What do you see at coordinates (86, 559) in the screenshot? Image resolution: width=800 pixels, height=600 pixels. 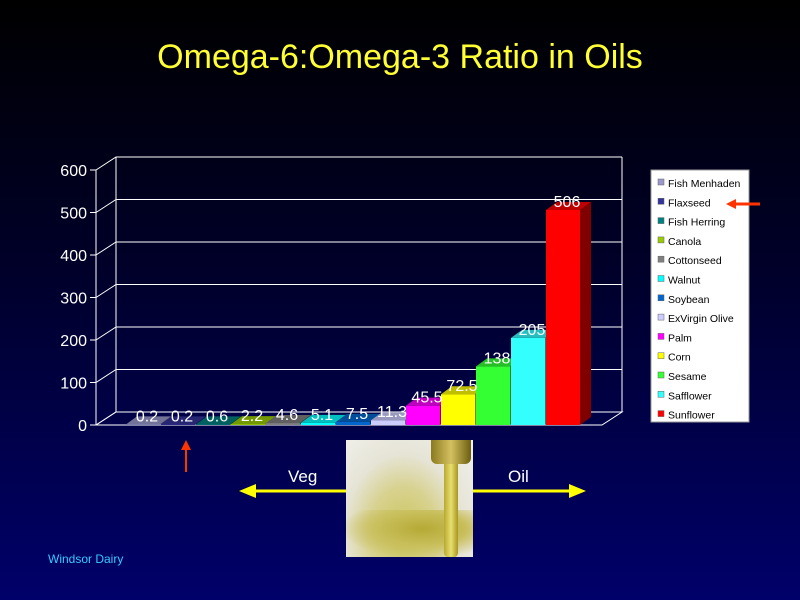 I see `footer-credit: Windsor Dairy` at bounding box center [86, 559].